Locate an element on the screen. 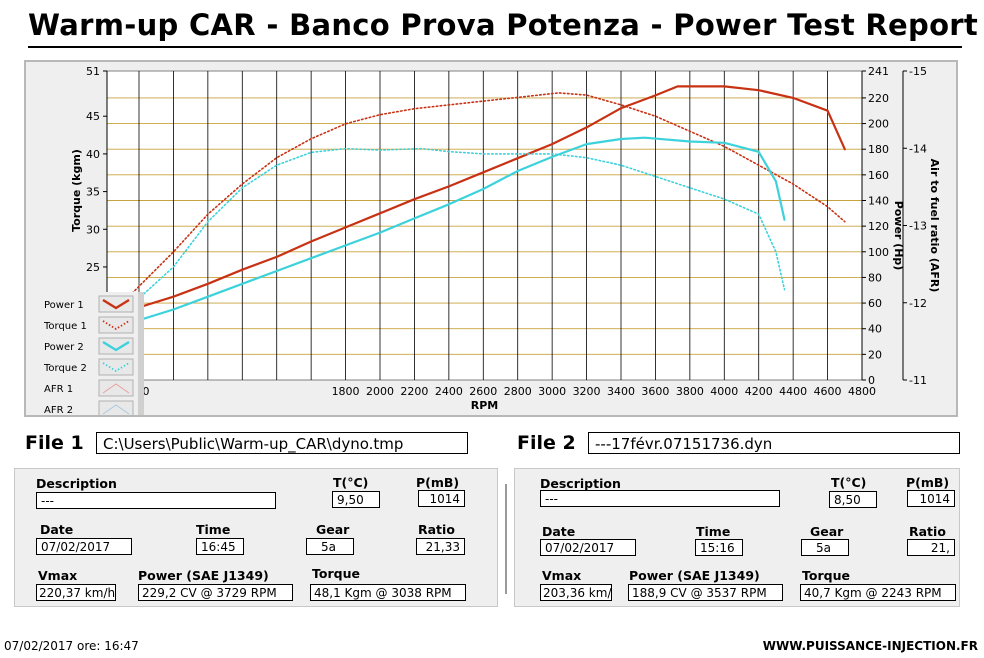 This screenshot has height=658, width=984. file1-pressure-field: 1014 is located at coordinates (441, 498).